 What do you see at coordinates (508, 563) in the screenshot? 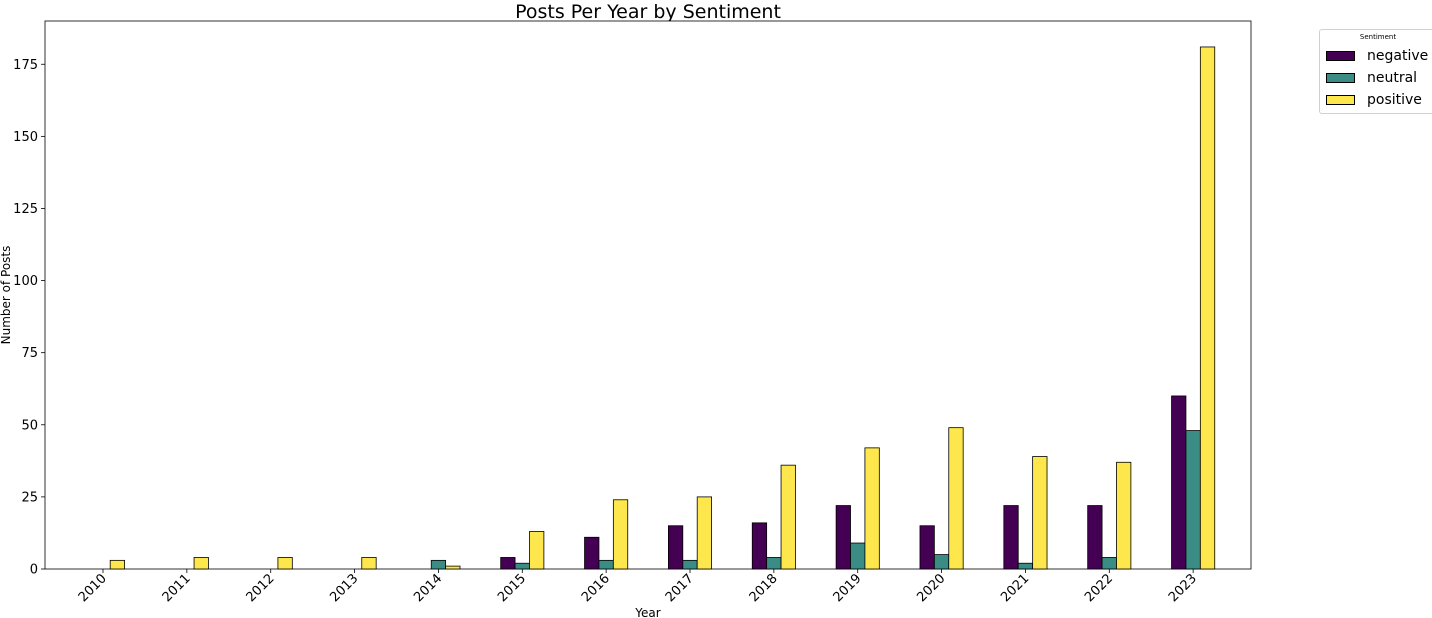
I see `bar-negative-2015` at bounding box center [508, 563].